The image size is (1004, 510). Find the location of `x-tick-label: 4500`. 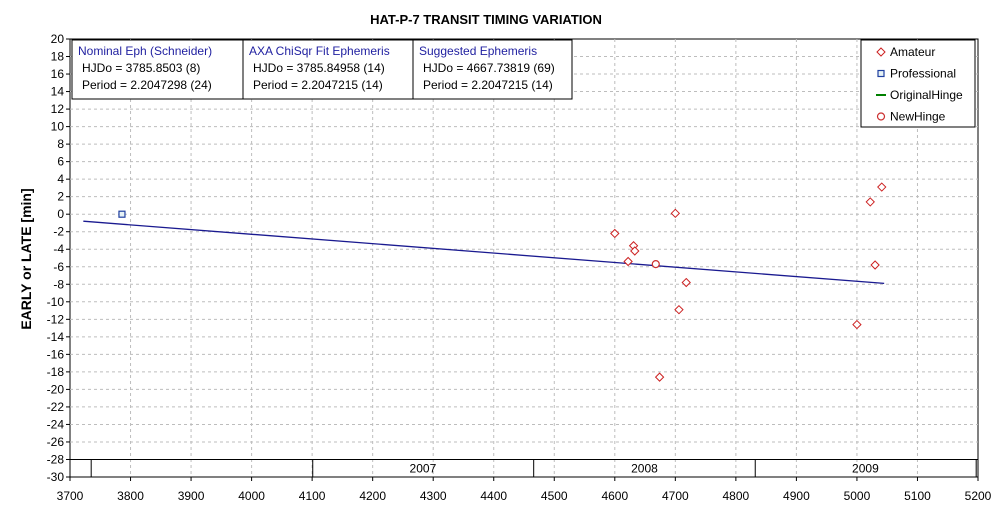

x-tick-label: 4500 is located at coordinates (554, 496).